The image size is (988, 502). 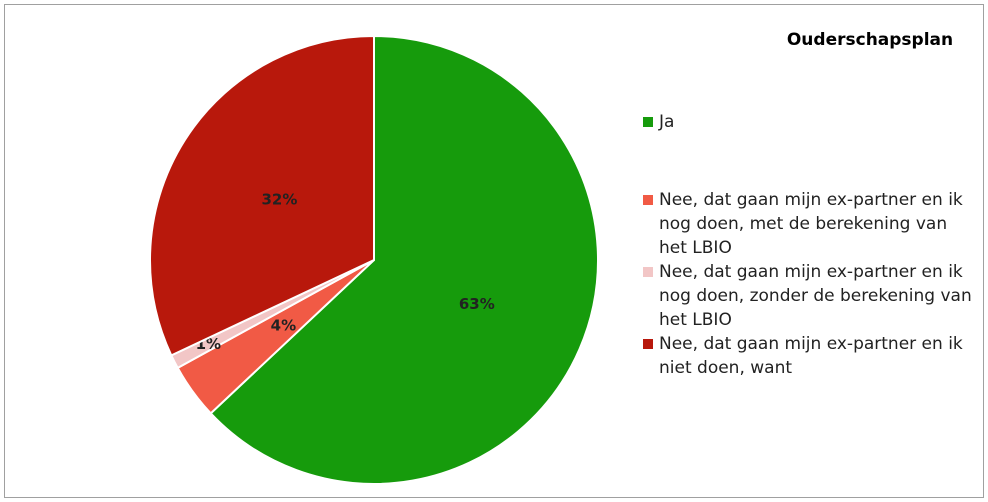 I want to click on legend-label: Ja, so click(x=667, y=122).